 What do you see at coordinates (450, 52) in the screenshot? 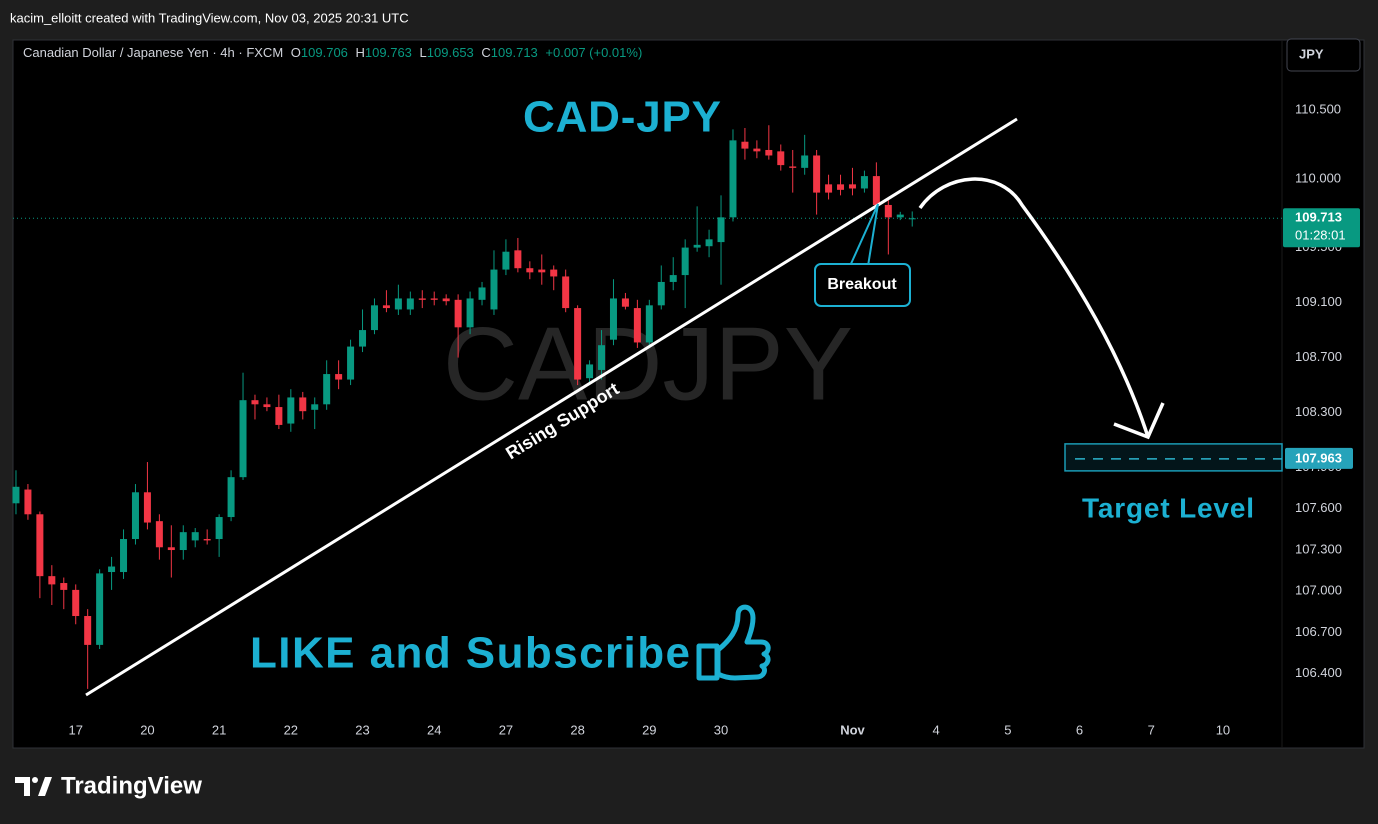
I see `ohlc-value: 109.653` at bounding box center [450, 52].